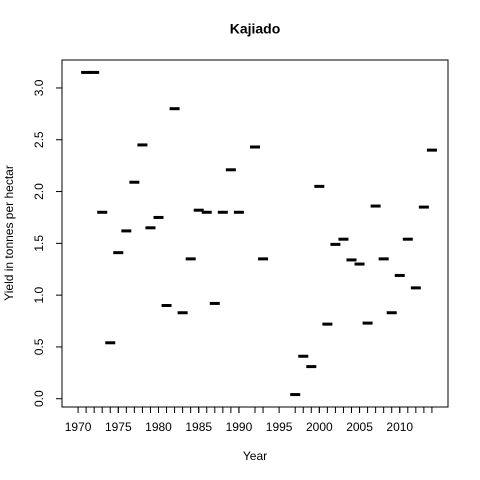 Image resolution: width=480 pixels, height=480 pixels. I want to click on x-tick-label: 1980, so click(158, 427).